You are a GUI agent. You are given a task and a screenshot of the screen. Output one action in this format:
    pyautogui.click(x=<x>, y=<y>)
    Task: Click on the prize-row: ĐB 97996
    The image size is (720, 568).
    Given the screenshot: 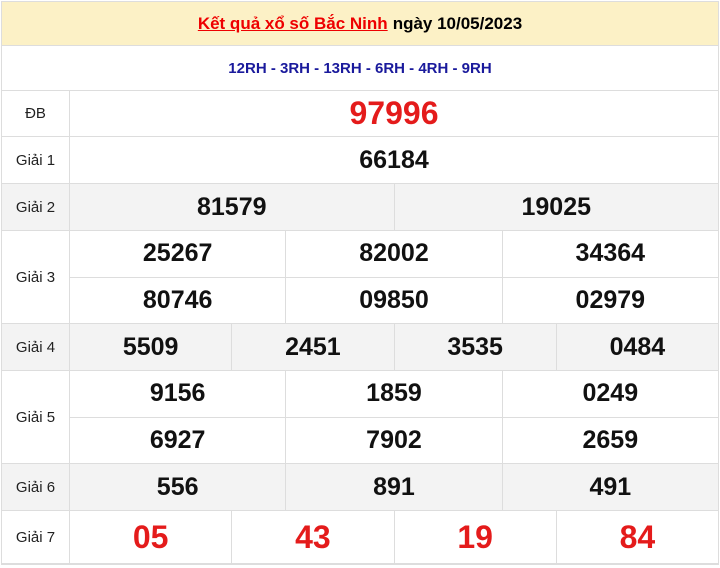 What is the action you would take?
    pyautogui.click(x=360, y=114)
    